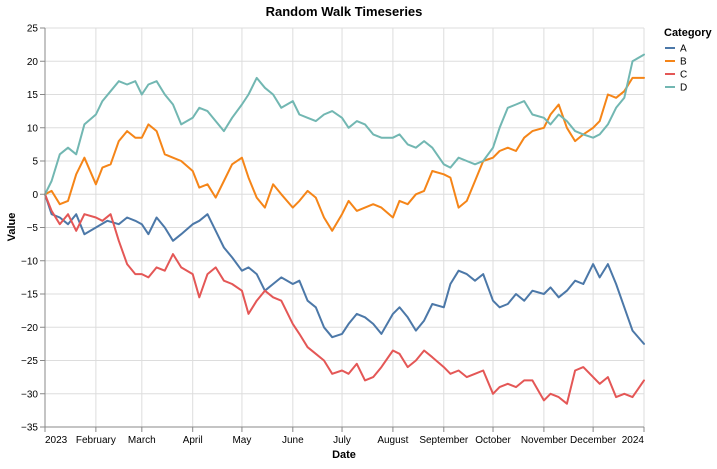 This screenshot has width=717, height=469. Describe the element at coordinates (633, 440) in the screenshot. I see `x-tick-label: 2024` at that location.